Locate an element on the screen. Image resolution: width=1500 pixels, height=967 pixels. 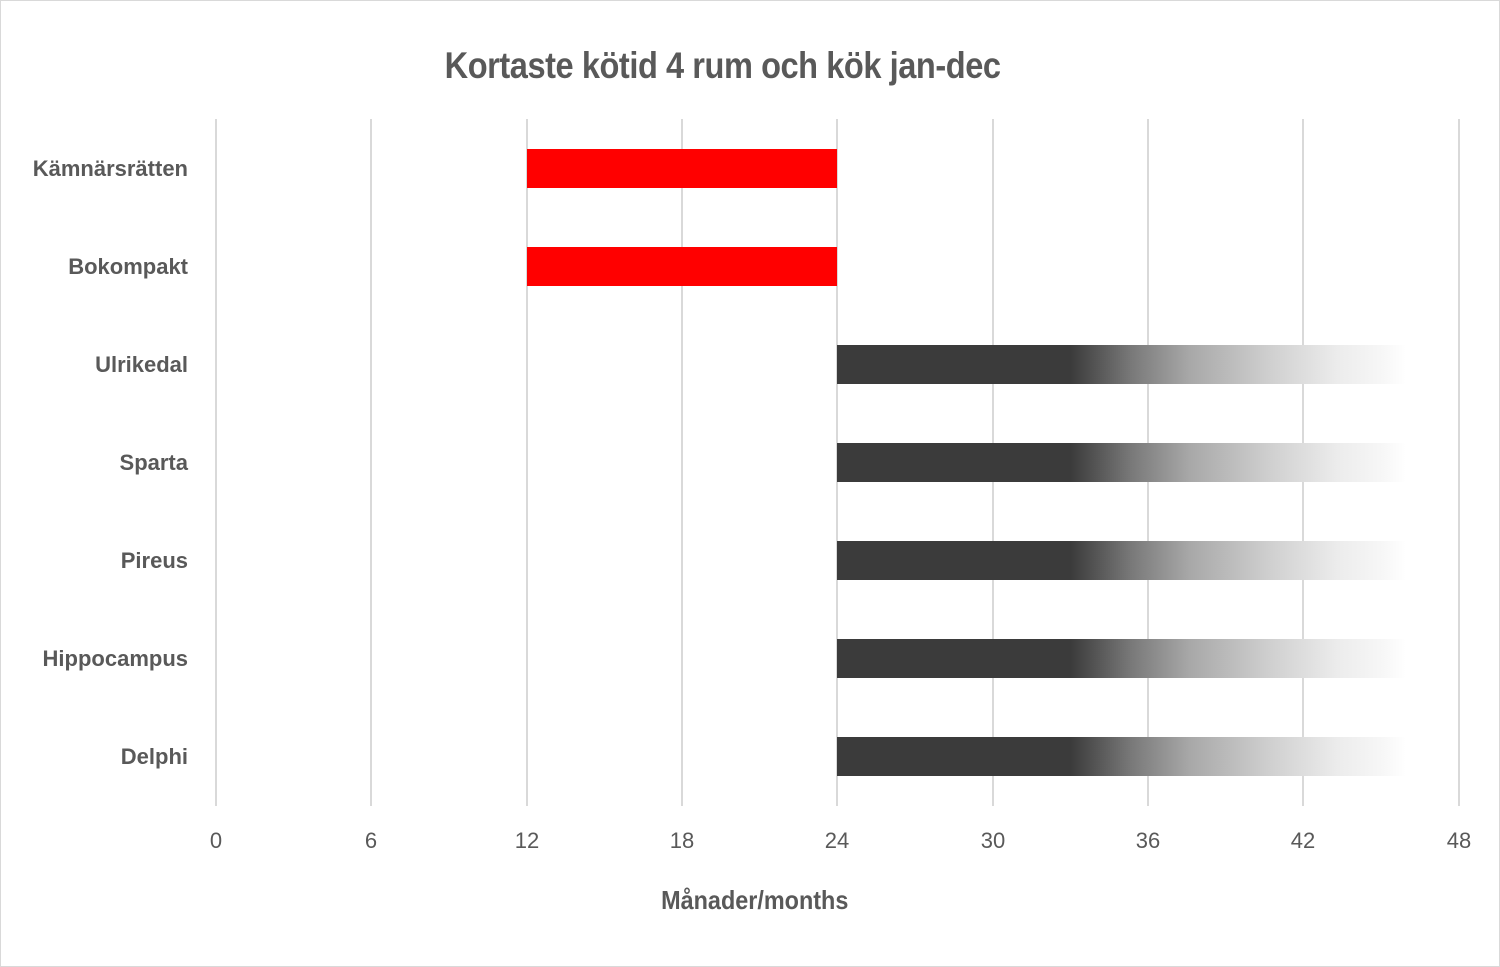
category-label: Ulrikedal is located at coordinates (141, 364).